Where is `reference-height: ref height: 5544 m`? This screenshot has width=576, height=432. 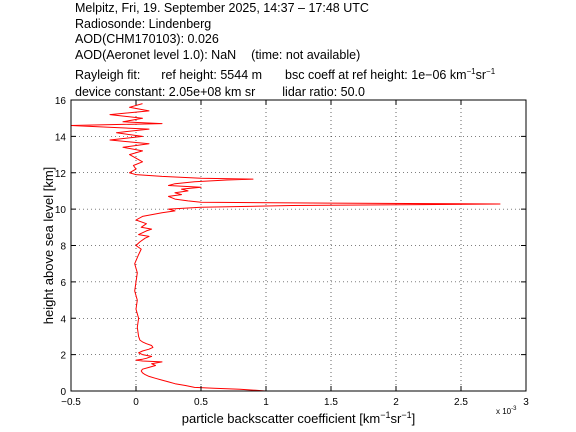
reference-height: ref height: 5544 m is located at coordinates (212, 75).